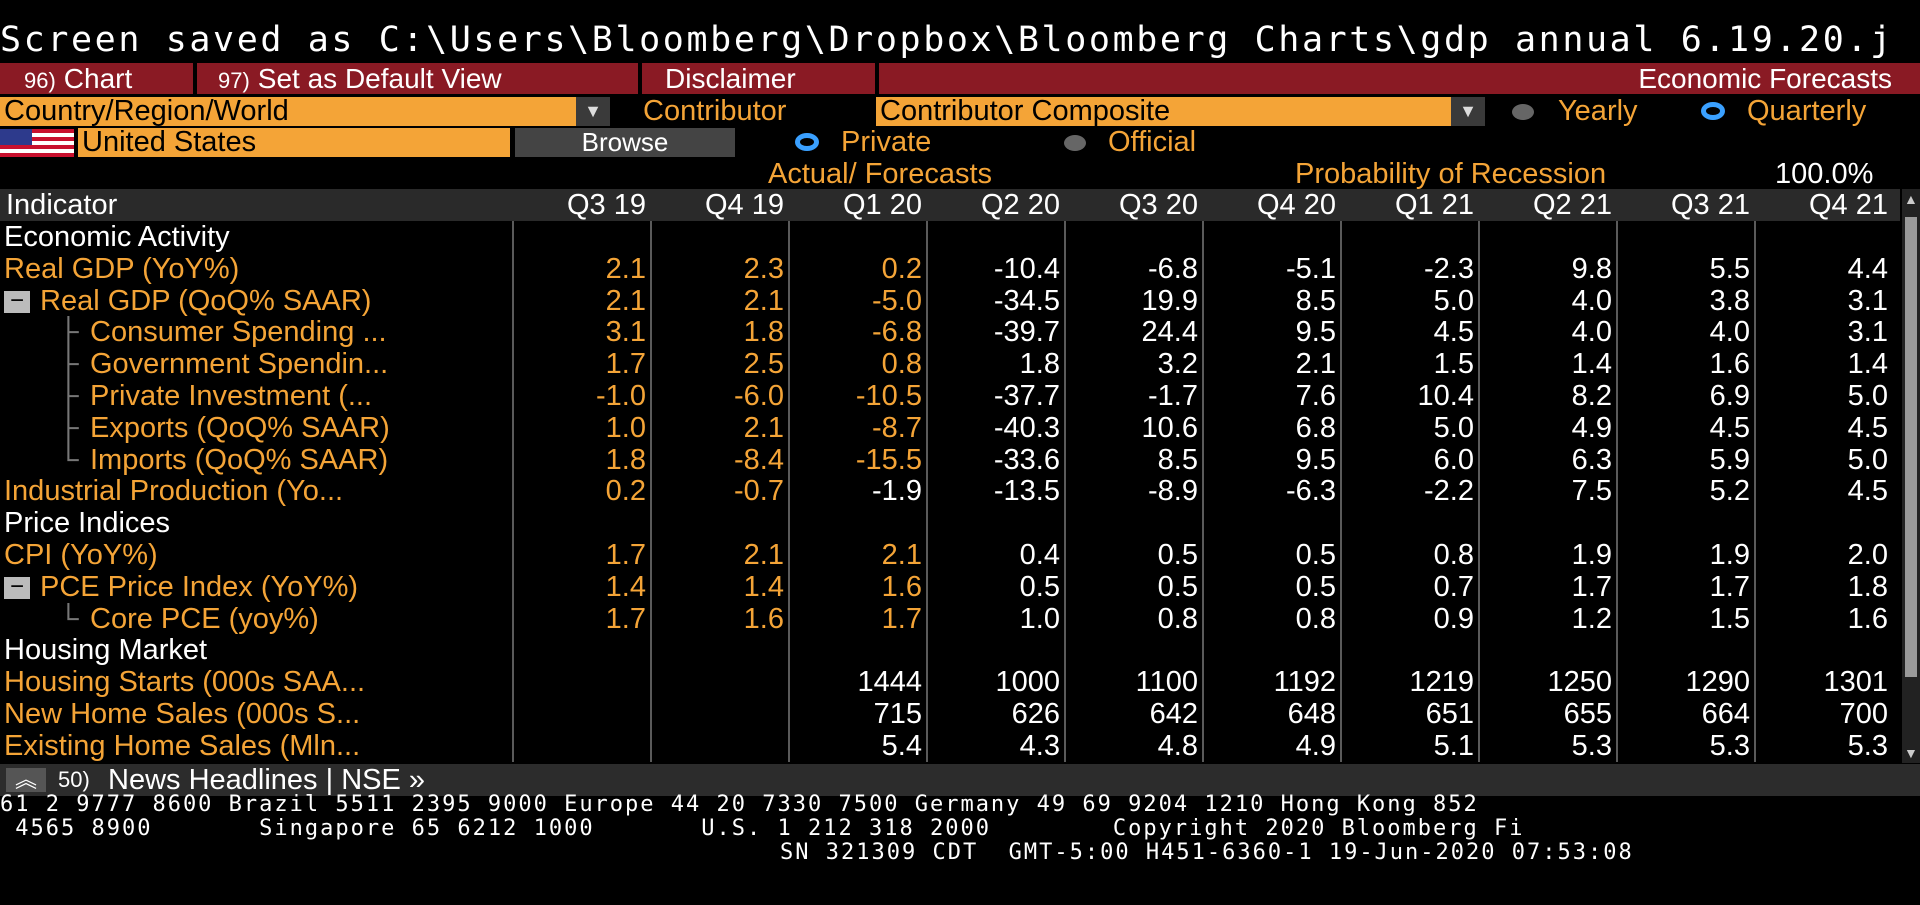 The image size is (1920, 905). Describe the element at coordinates (1591, 396) in the screenshot. I see `value-cell: 8.2` at that location.